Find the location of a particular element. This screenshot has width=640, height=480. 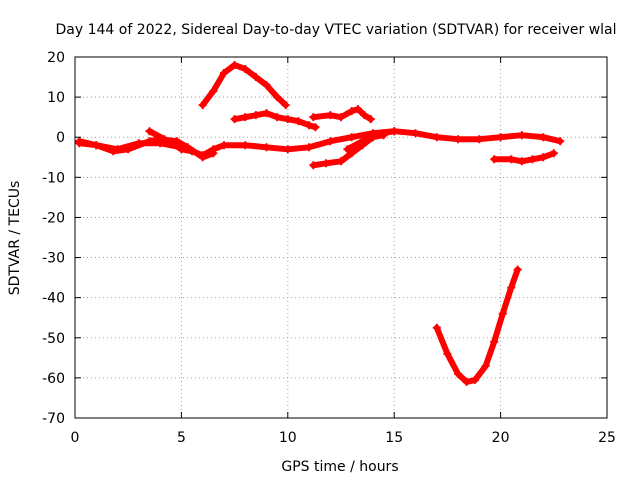

y-tick-label: 0 is located at coordinates (60, 138).